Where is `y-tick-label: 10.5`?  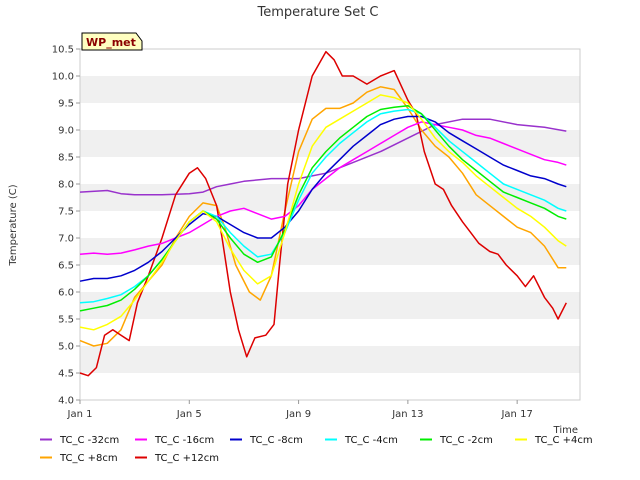
y-tick-label: 10.5 is located at coordinates (63, 50).